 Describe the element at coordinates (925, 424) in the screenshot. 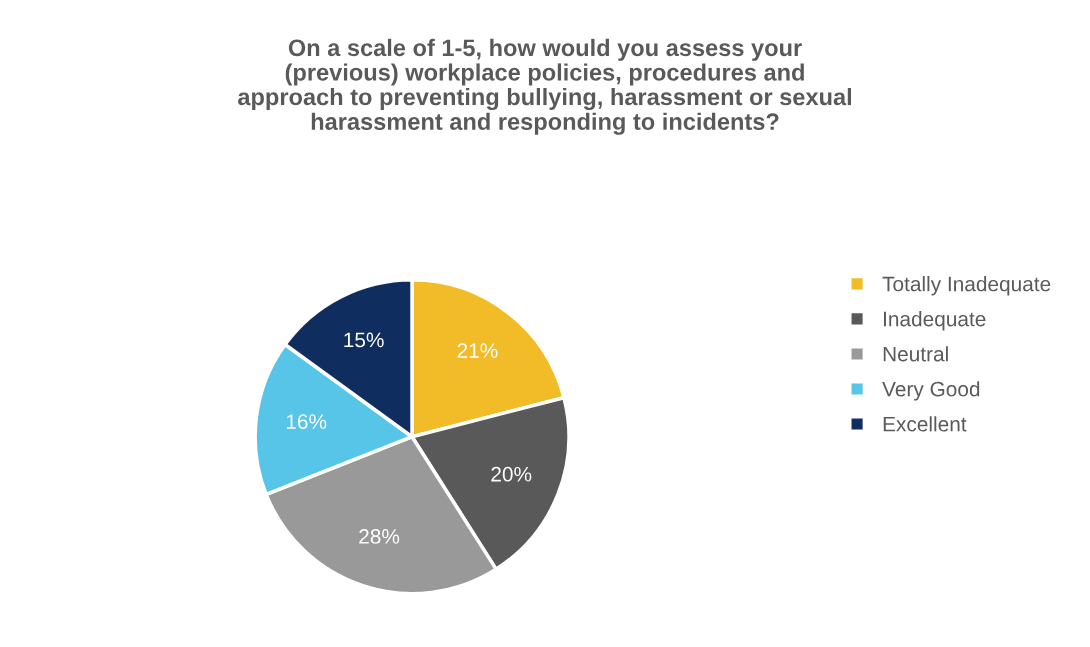

I see `legend-label: Excellent` at that location.